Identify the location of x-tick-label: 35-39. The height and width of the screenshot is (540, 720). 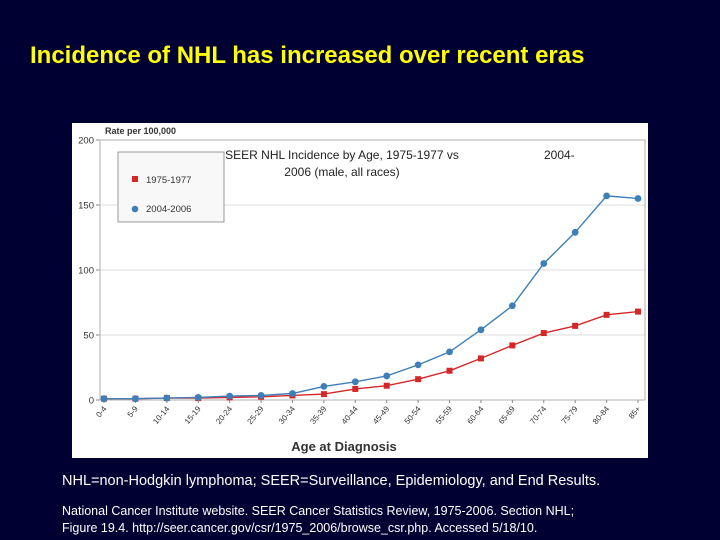
(318, 415).